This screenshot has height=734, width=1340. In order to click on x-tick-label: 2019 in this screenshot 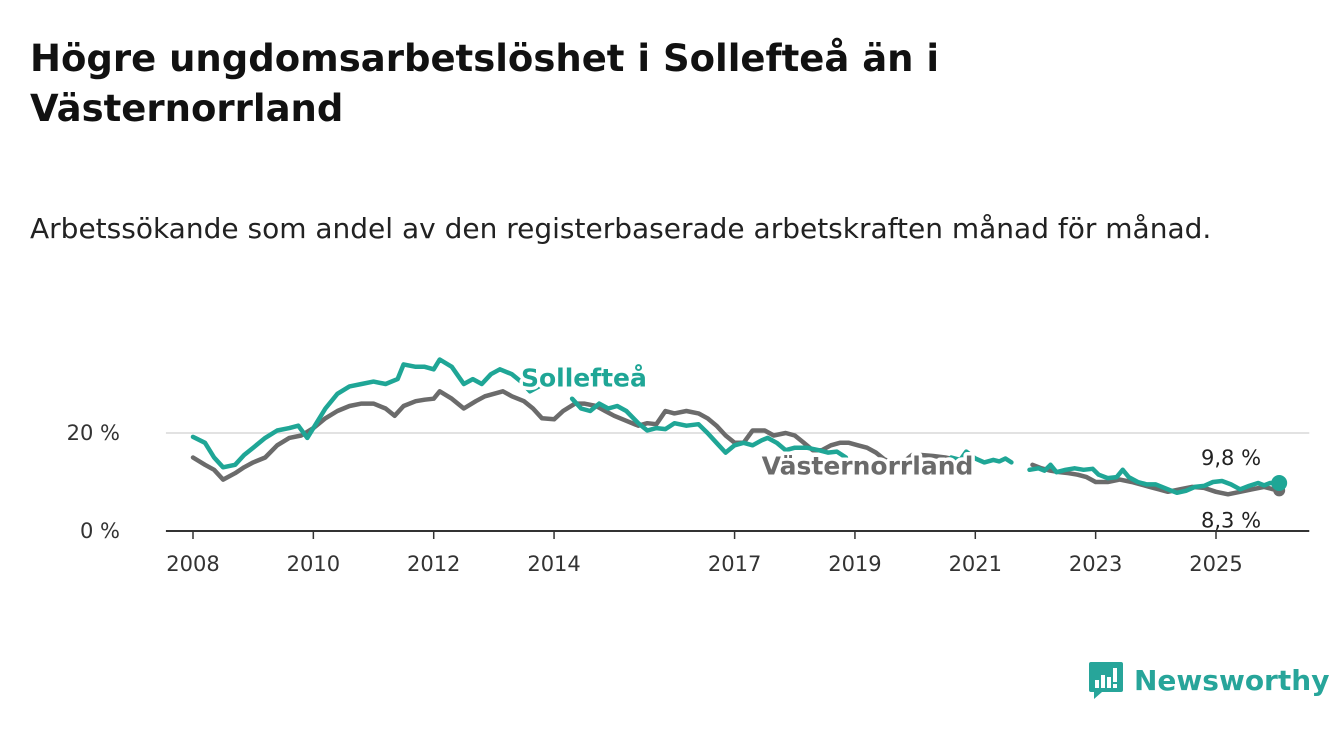, I will do `click(854, 564)`.